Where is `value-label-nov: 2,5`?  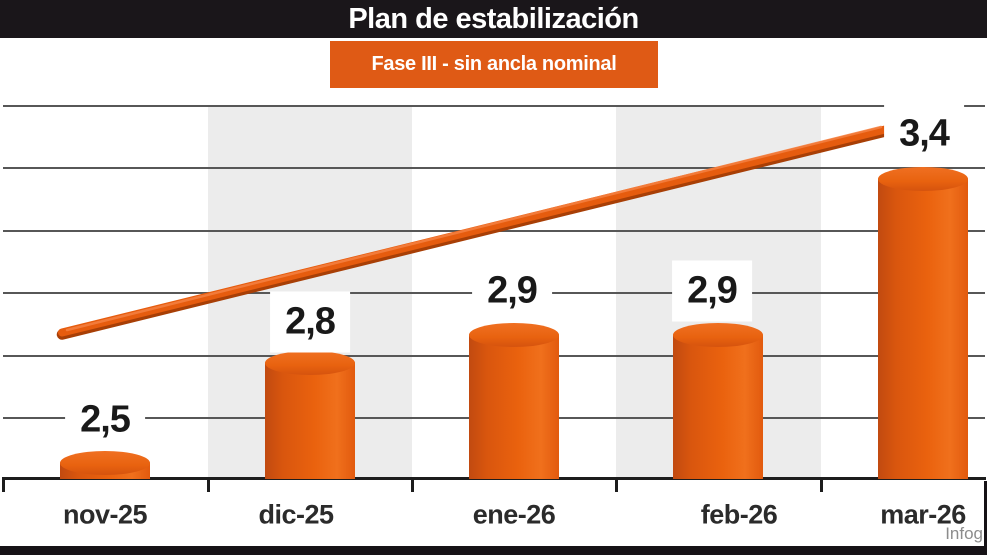 value-label-nov: 2,5 is located at coordinates (105, 420).